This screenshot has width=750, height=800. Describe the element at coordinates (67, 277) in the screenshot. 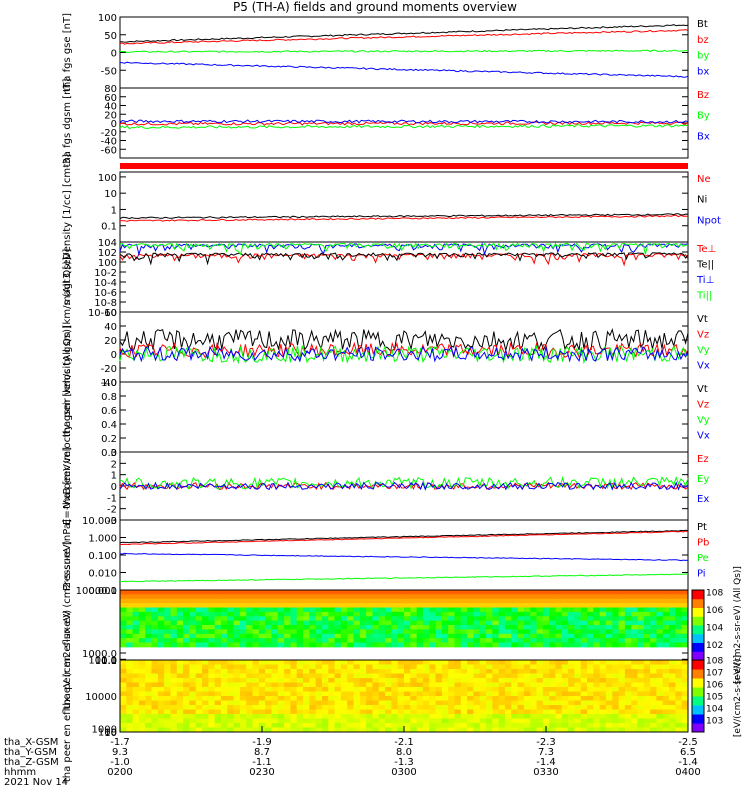

I see `y-axis-label: magt3 [eV]` at that location.